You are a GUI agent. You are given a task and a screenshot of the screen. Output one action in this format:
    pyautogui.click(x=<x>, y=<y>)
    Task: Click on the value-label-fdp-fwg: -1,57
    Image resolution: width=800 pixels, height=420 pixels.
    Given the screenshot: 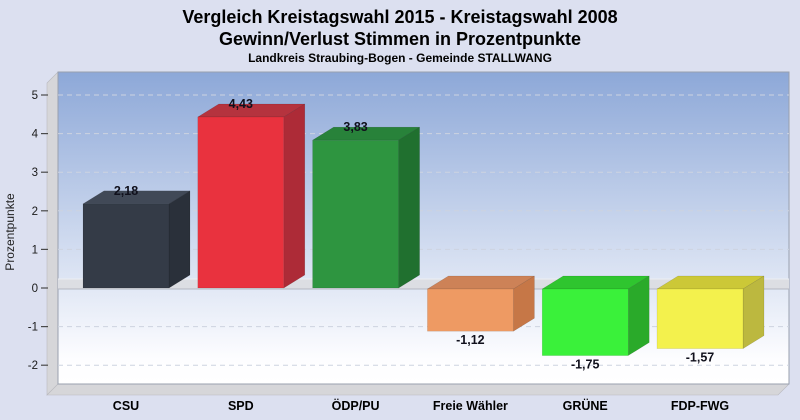 What is the action you would take?
    pyautogui.click(x=700, y=358)
    